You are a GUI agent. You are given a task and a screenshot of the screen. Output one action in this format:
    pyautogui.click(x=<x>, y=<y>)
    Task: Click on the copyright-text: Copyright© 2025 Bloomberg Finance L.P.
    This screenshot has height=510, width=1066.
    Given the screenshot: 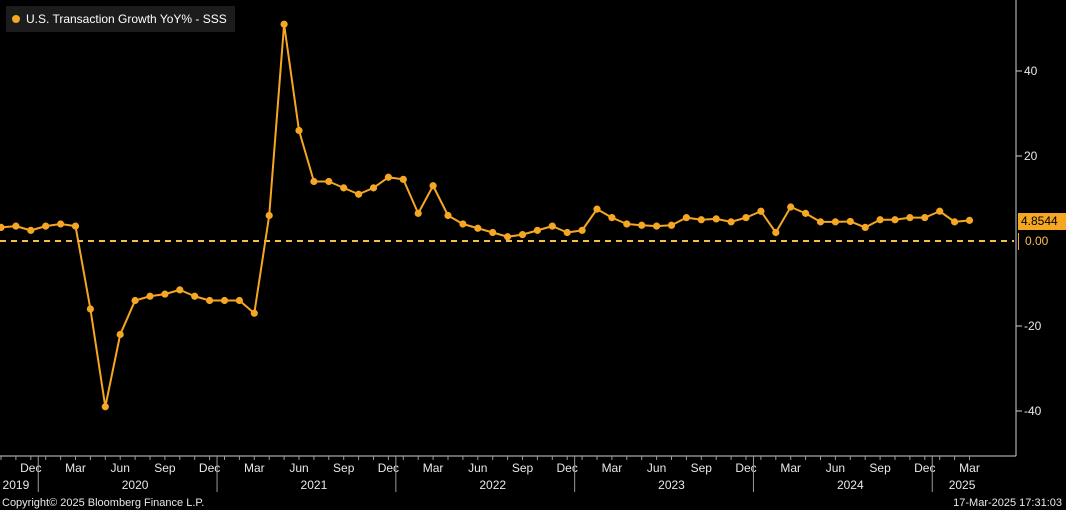 What is the action you would take?
    pyautogui.click(x=103, y=503)
    